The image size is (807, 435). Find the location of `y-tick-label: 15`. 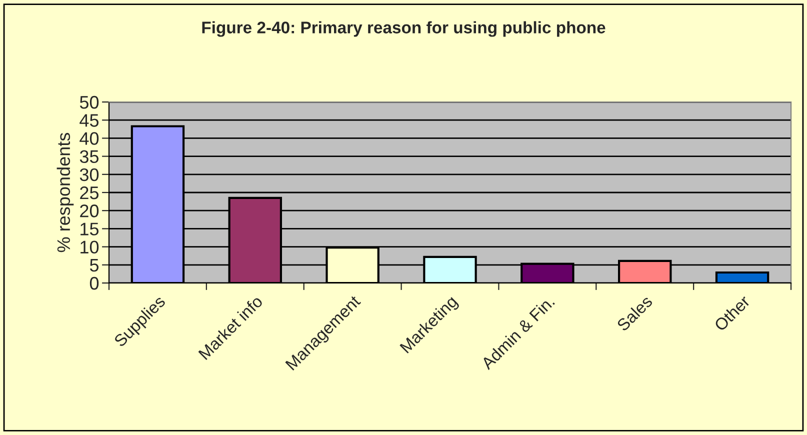

y-tick-label: 15 is located at coordinates (89, 229).